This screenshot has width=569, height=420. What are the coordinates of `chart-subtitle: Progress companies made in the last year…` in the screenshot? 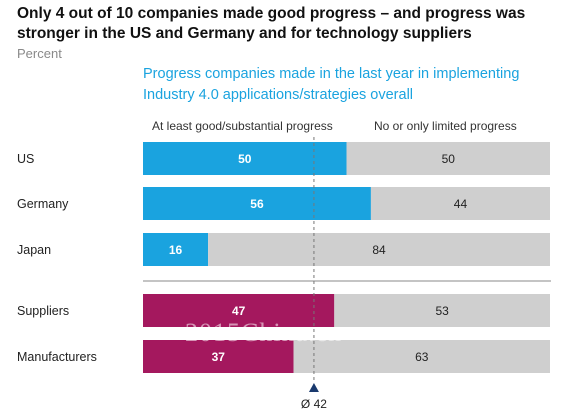 It's located at (331, 84).